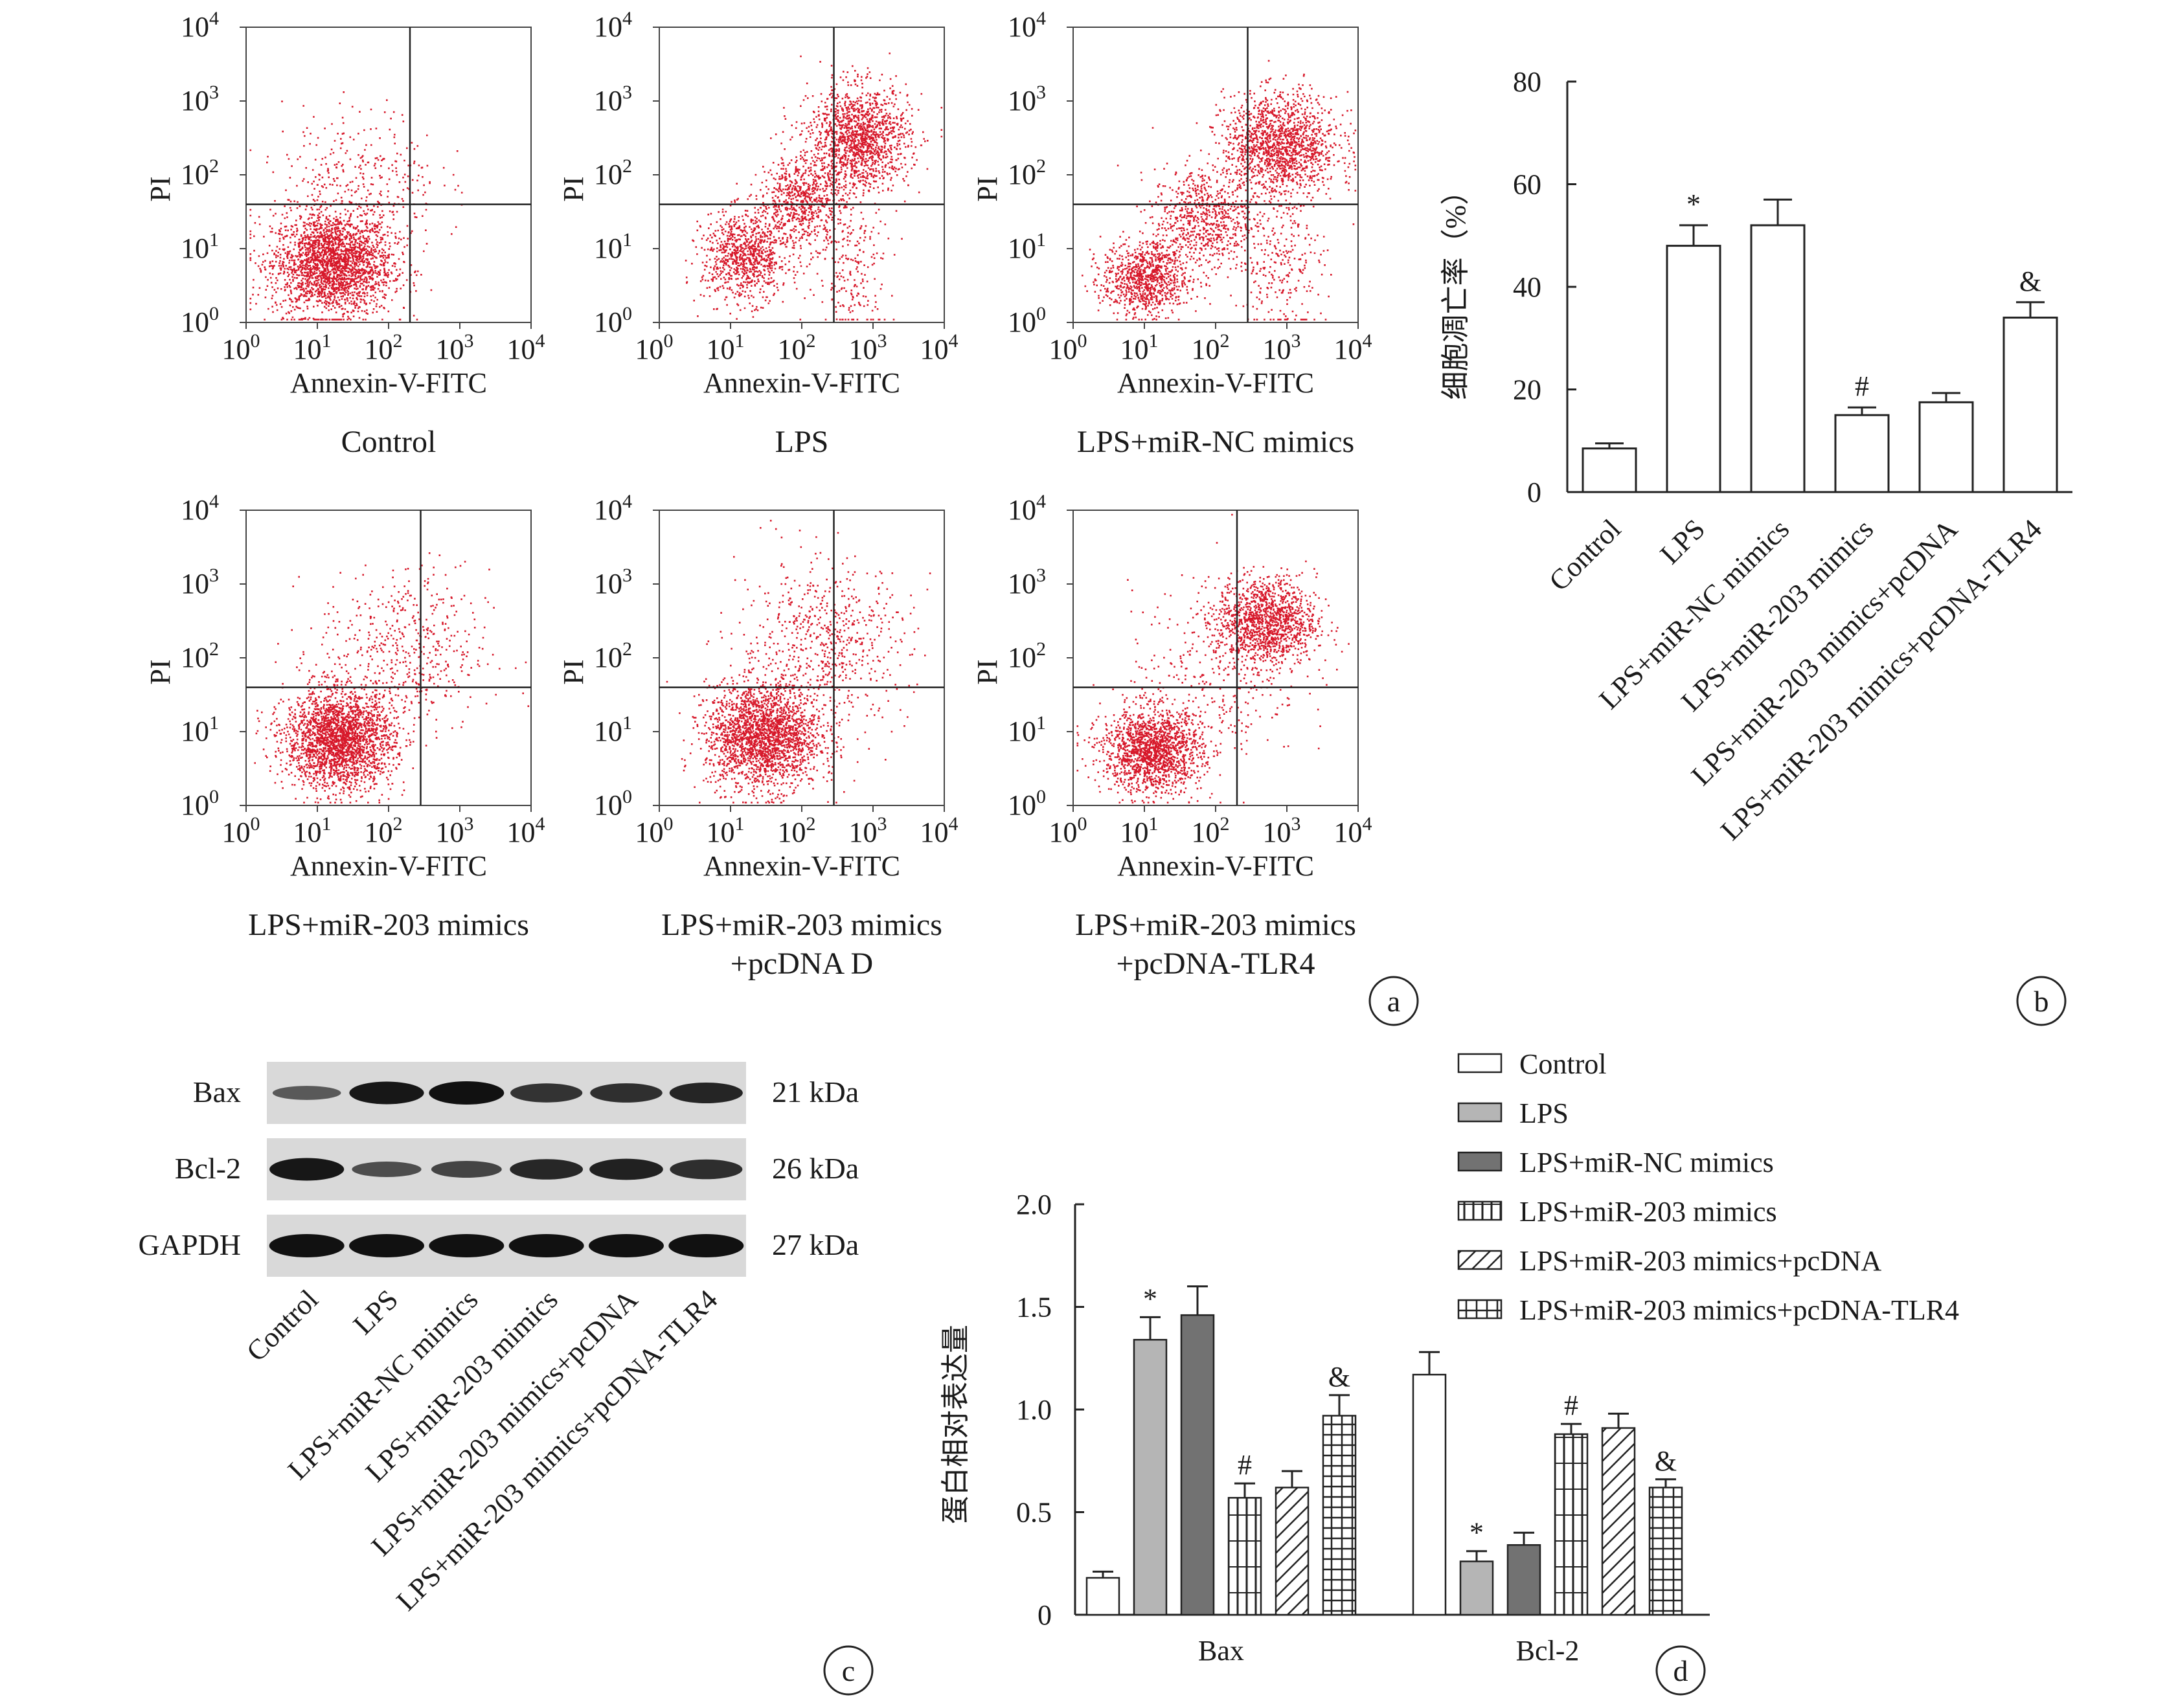 Image resolution: width=2167 pixels, height=1708 pixels. What do you see at coordinates (1476, 1533) in the screenshot?
I see `significance-mark: *` at bounding box center [1476, 1533].